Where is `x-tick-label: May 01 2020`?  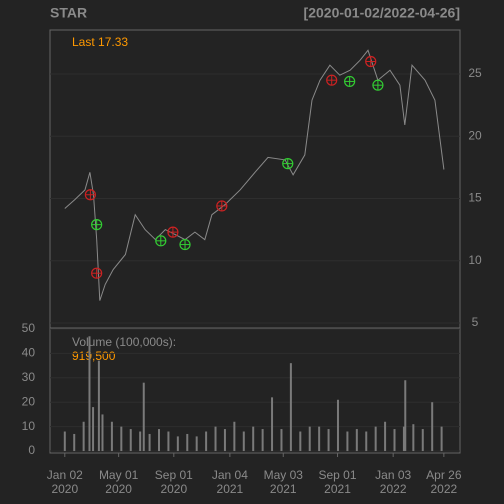
x-tick-label: May 01 2020 is located at coordinates (119, 482).